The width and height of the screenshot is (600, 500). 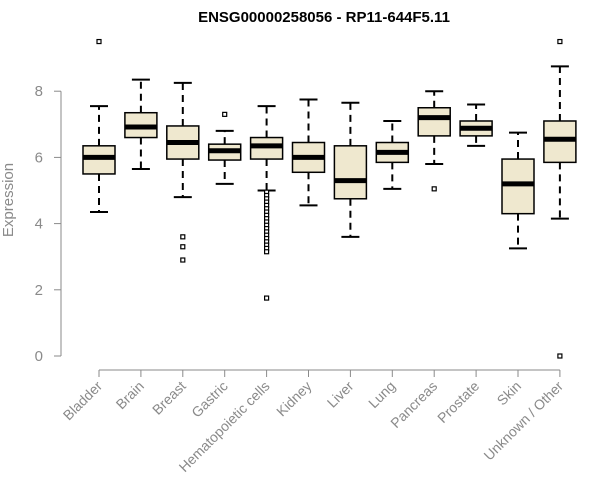 What do you see at coordinates (39, 356) in the screenshot?
I see `y-tick-label: 0` at bounding box center [39, 356].